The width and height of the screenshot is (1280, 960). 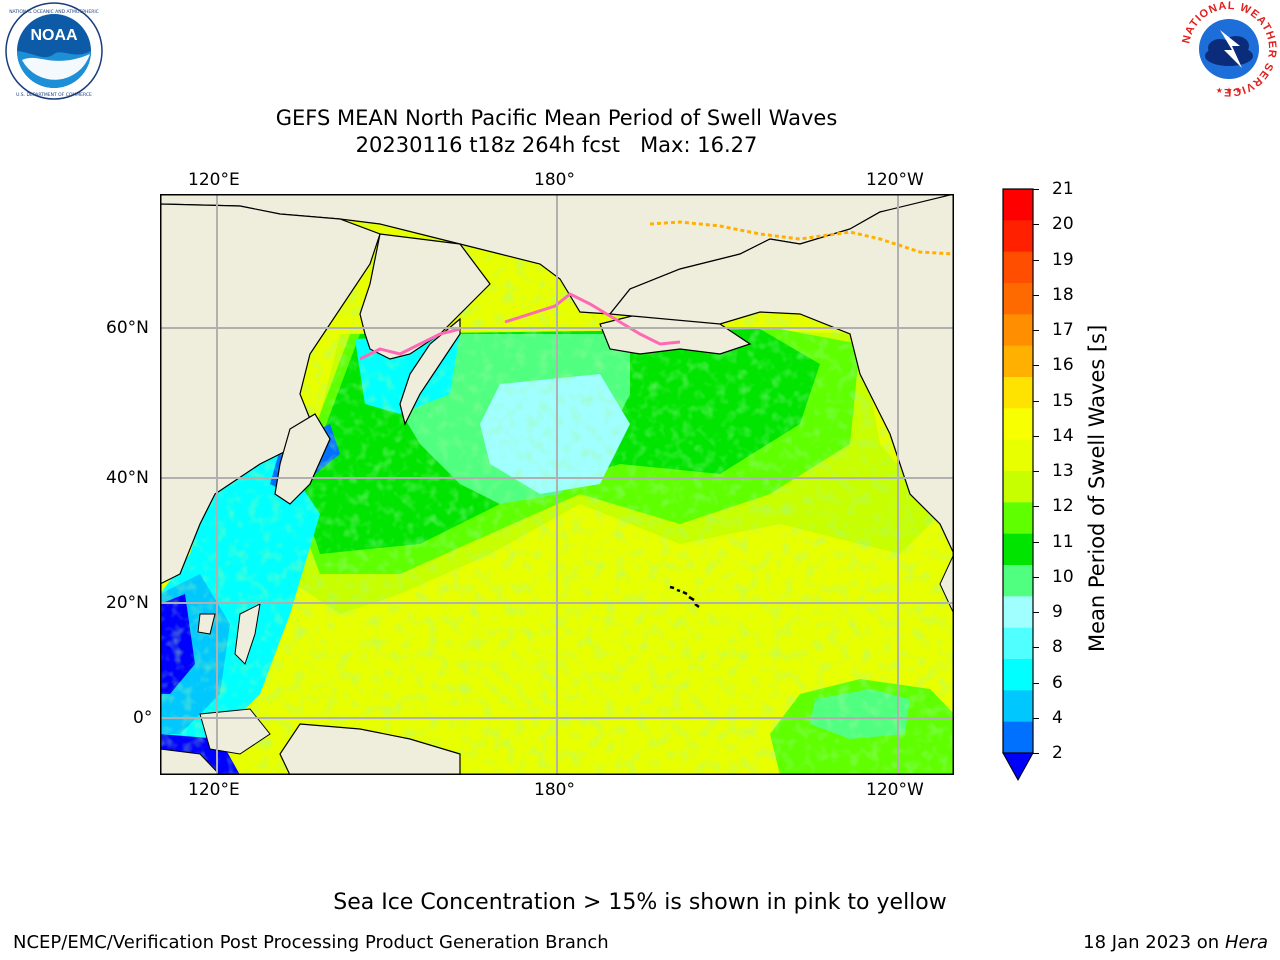 What do you see at coordinates (1063, 471) in the screenshot?
I see `colorbar-tick-label: 13` at bounding box center [1063, 471].